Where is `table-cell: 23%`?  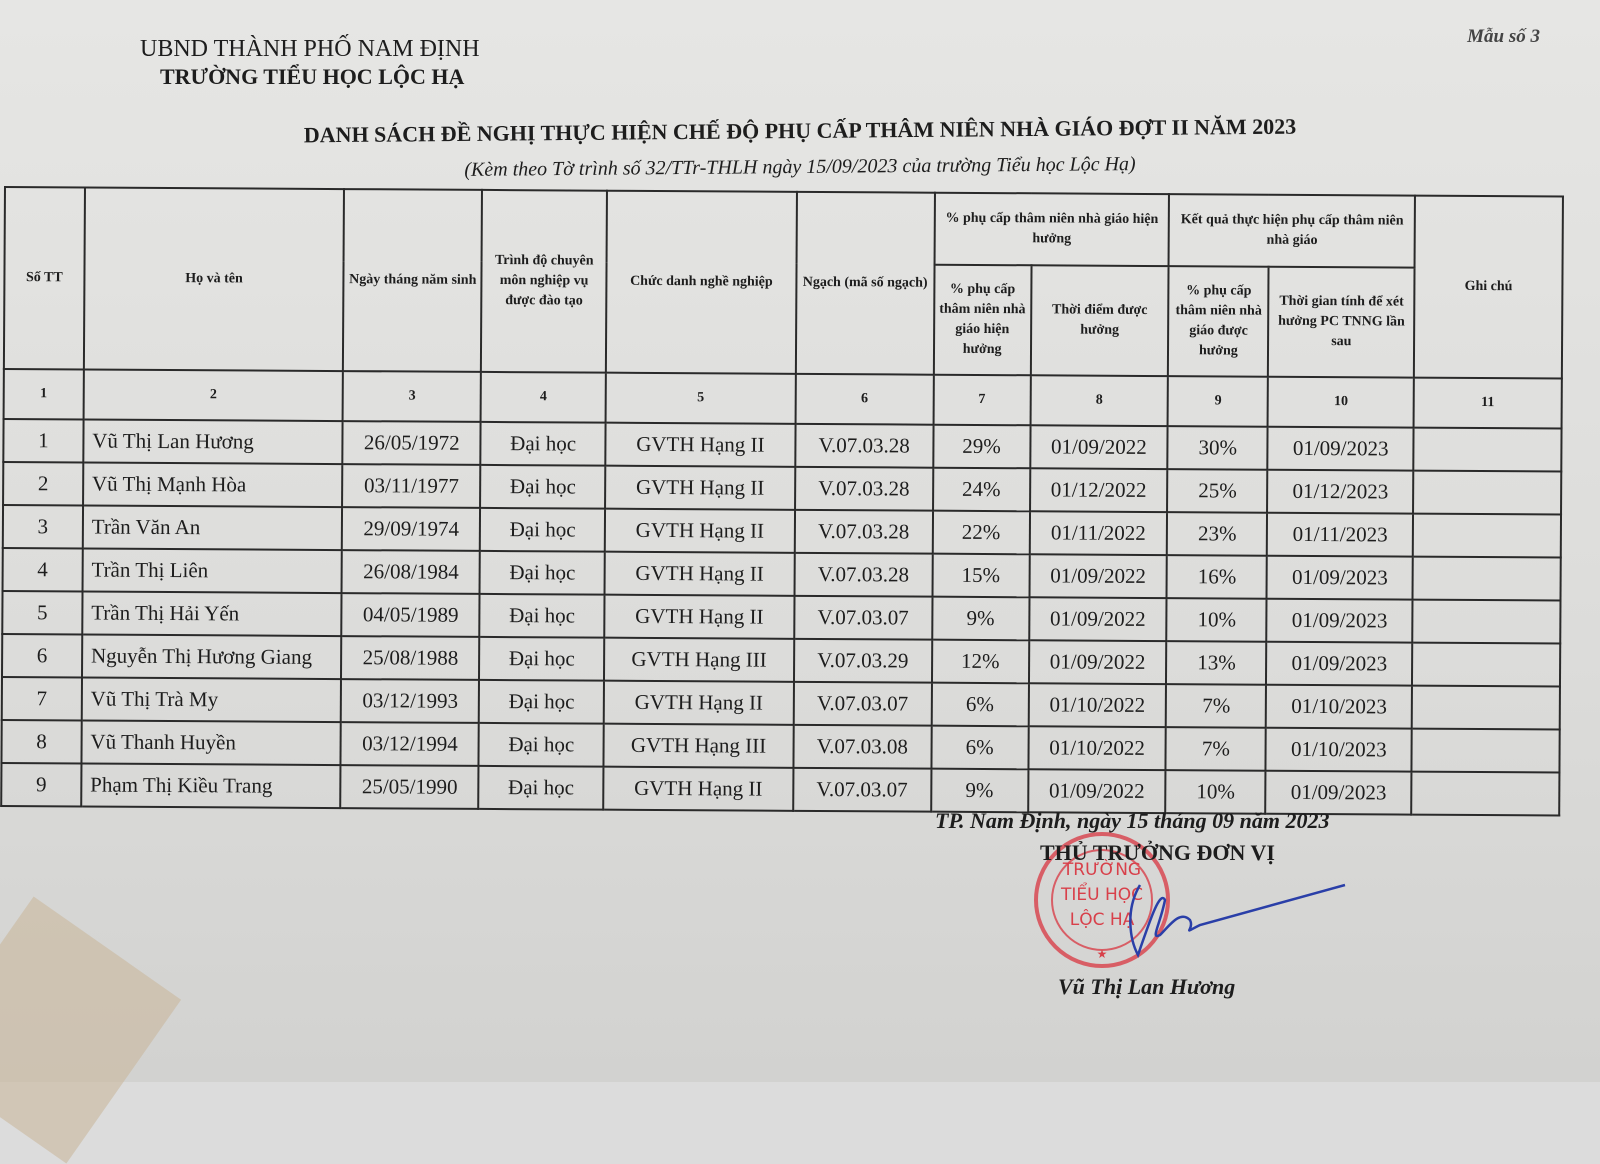 table-cell: 23% is located at coordinates (1217, 534).